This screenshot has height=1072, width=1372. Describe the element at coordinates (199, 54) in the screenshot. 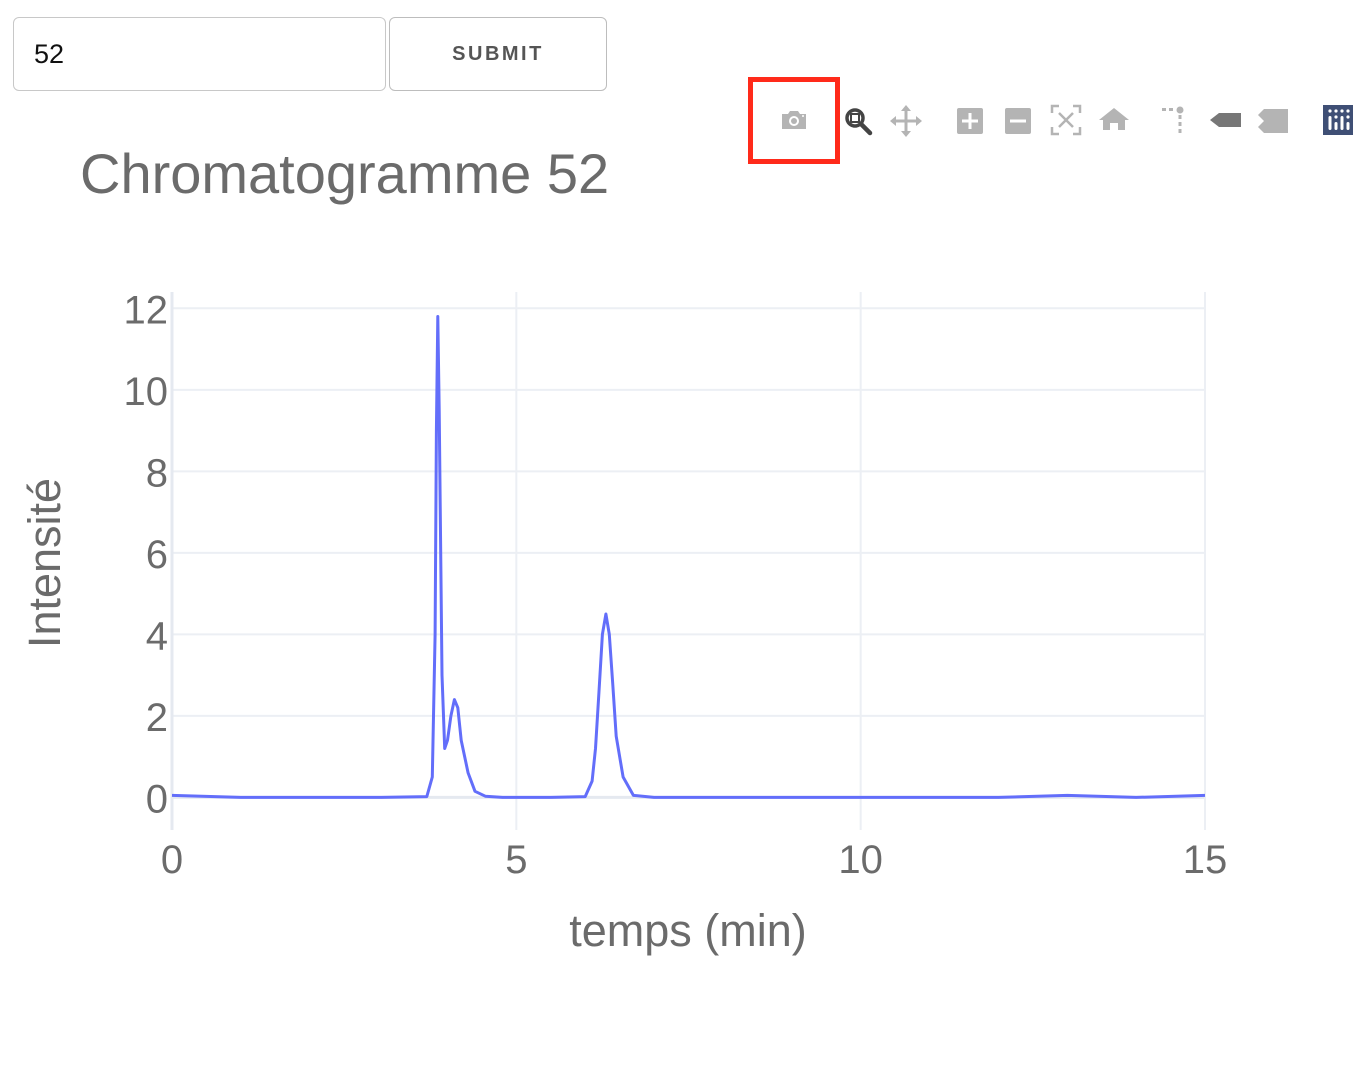

I see `chromatogram-id-input` at that location.